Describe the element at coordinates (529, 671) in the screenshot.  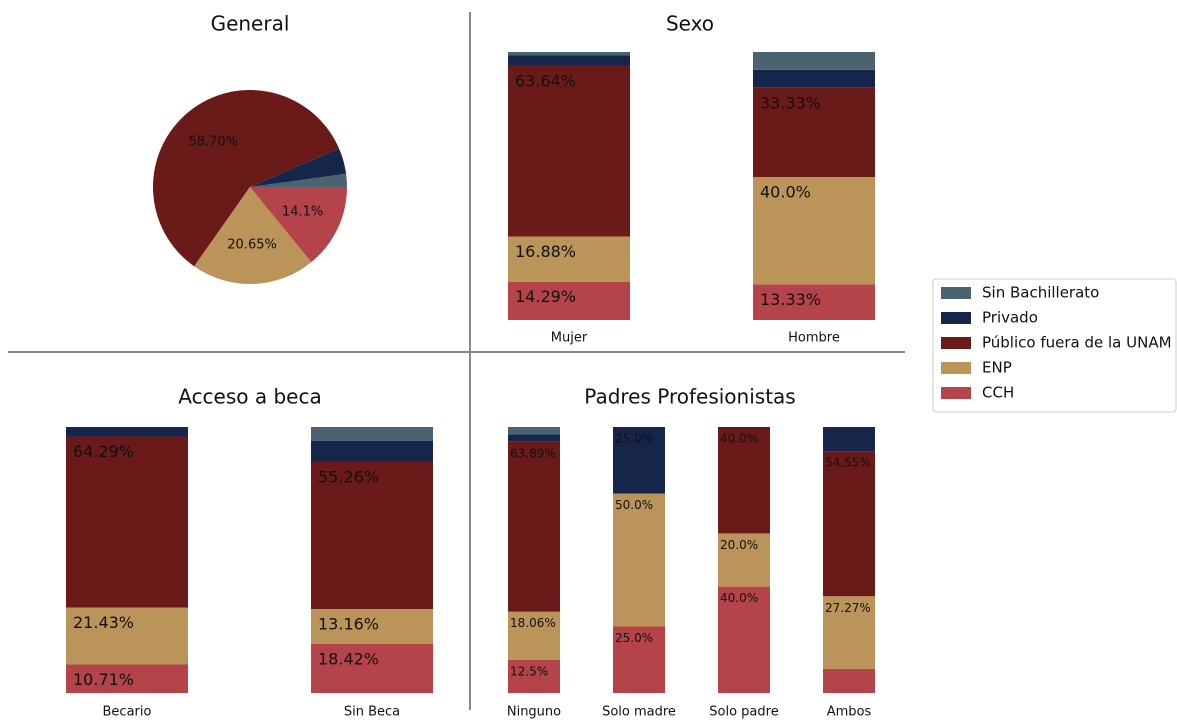
I see `bar-label: 12.5%` at that location.